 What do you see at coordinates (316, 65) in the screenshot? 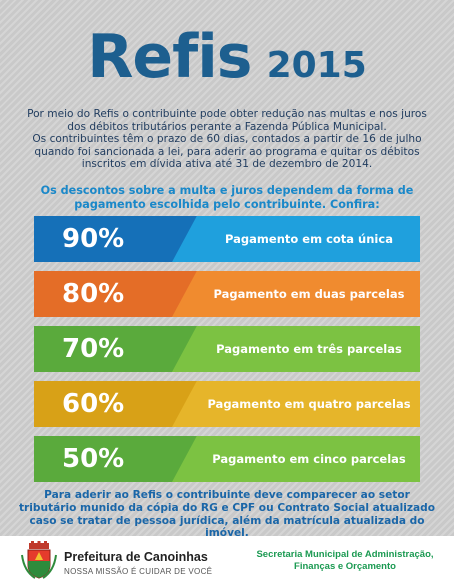
I see `title-year: 2015` at bounding box center [316, 65].